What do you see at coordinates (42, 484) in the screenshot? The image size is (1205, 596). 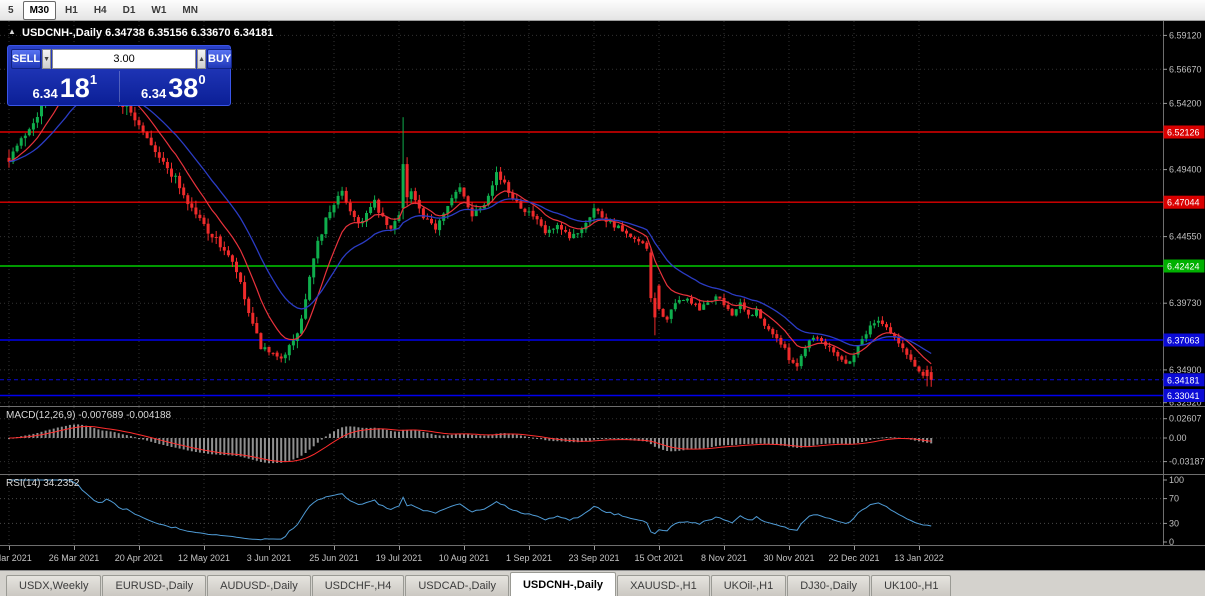 I see `rsi-label: RSI(14) 34.2352` at bounding box center [42, 484].